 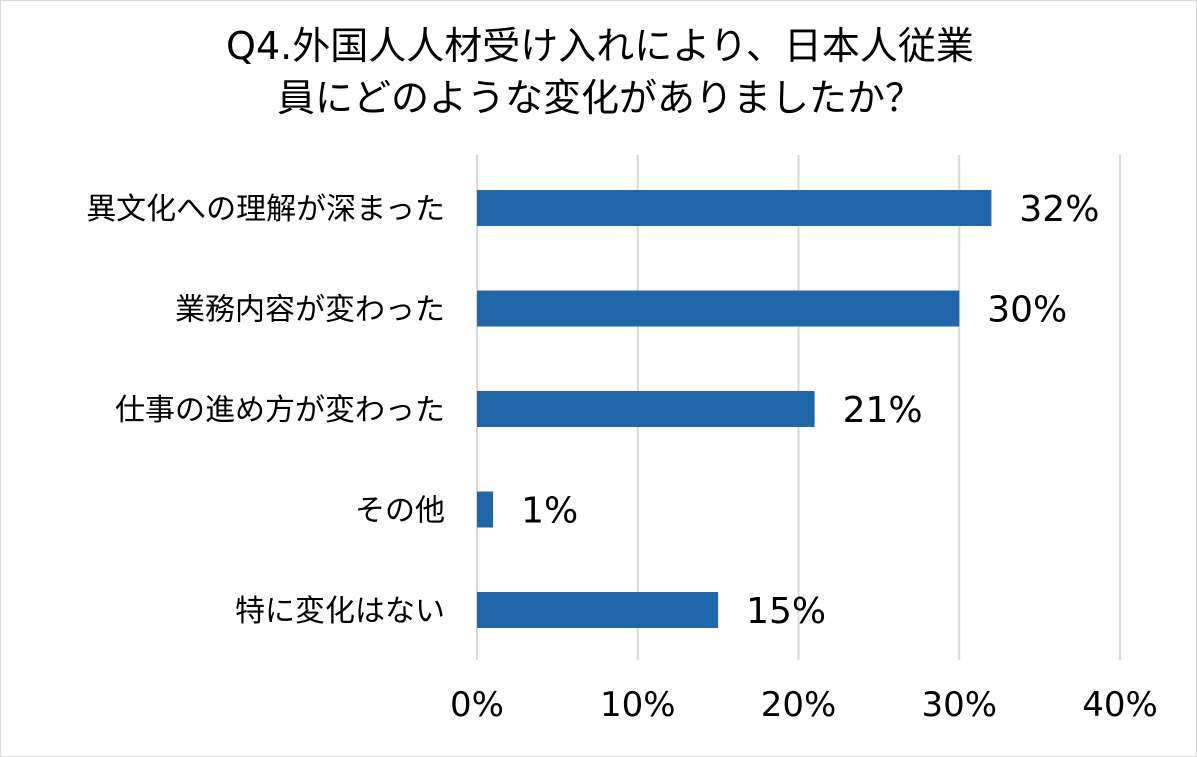 I want to click on category-label-2: 業務内容が変わった, so click(x=310, y=310).